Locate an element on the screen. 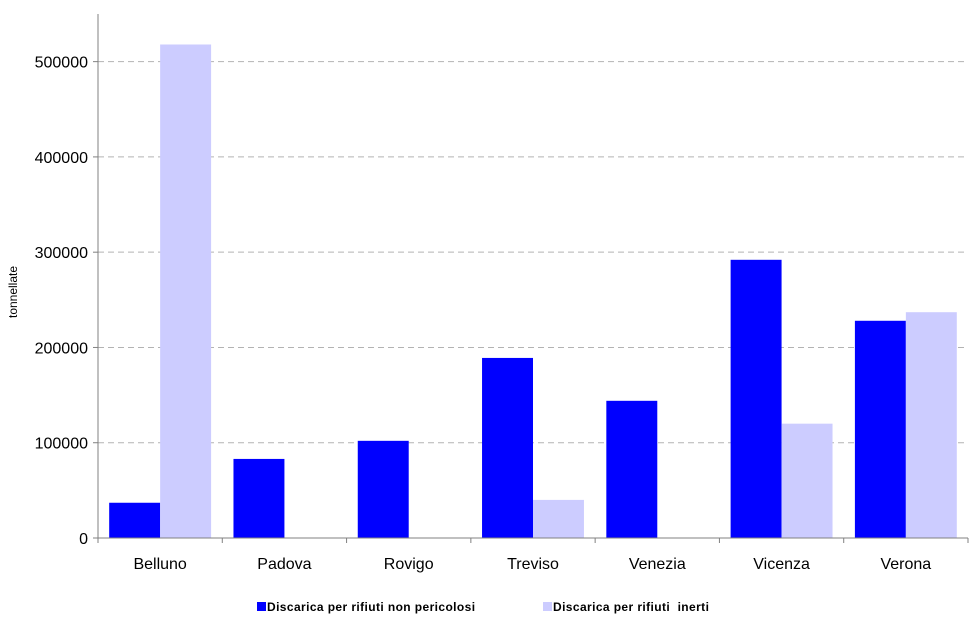  bar-non-pericolosi-treviso is located at coordinates (507, 447).